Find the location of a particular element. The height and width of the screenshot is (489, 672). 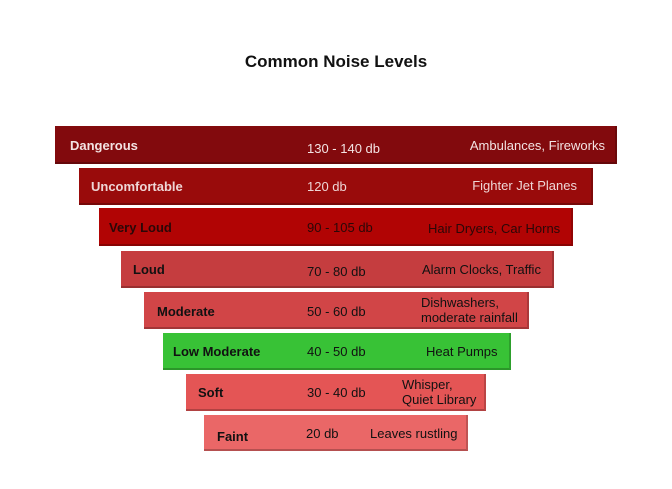

level-range: 30 - 40 db is located at coordinates (336, 392).